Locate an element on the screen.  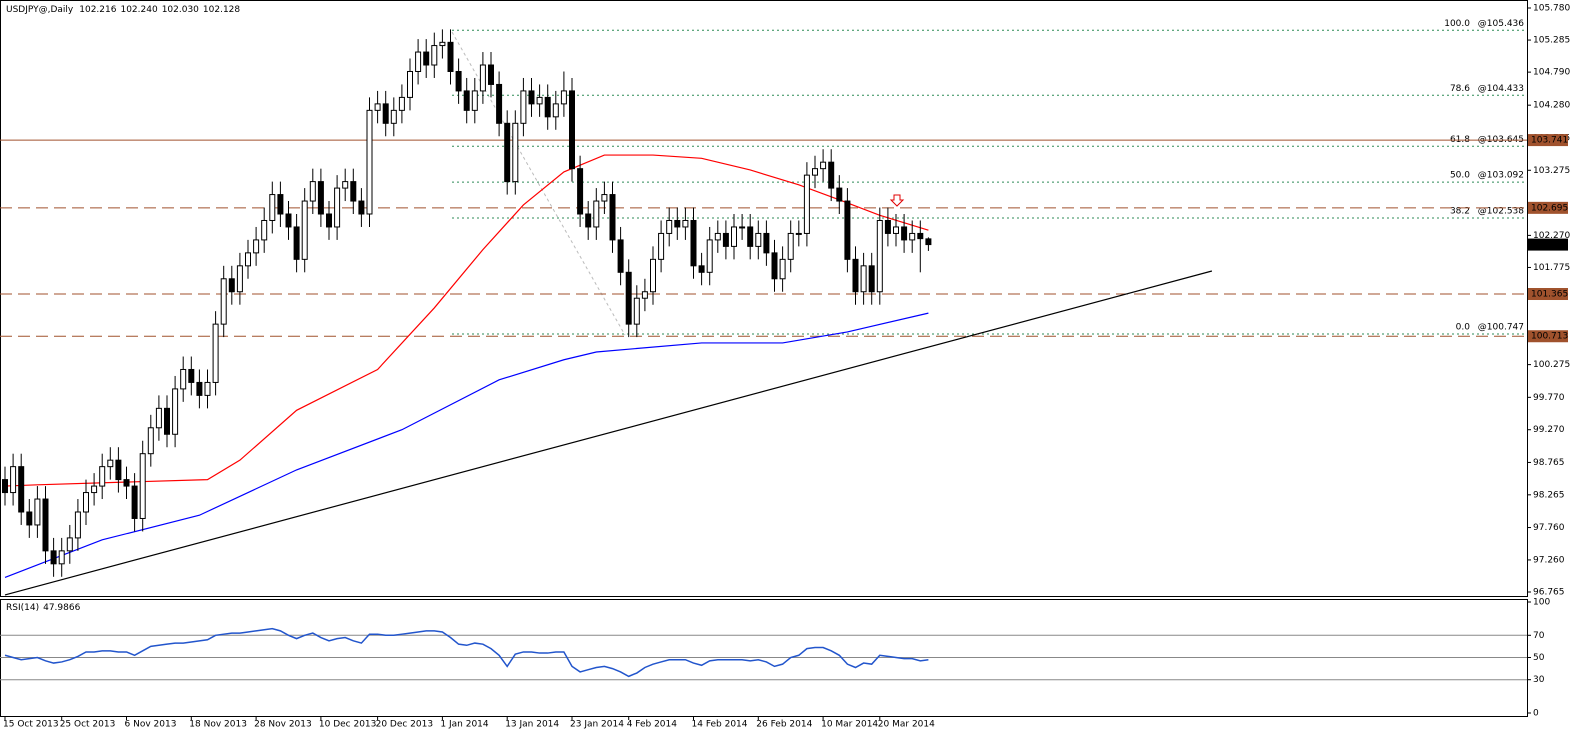
y-tick-label: 105.285 is located at coordinates (1551, 41).